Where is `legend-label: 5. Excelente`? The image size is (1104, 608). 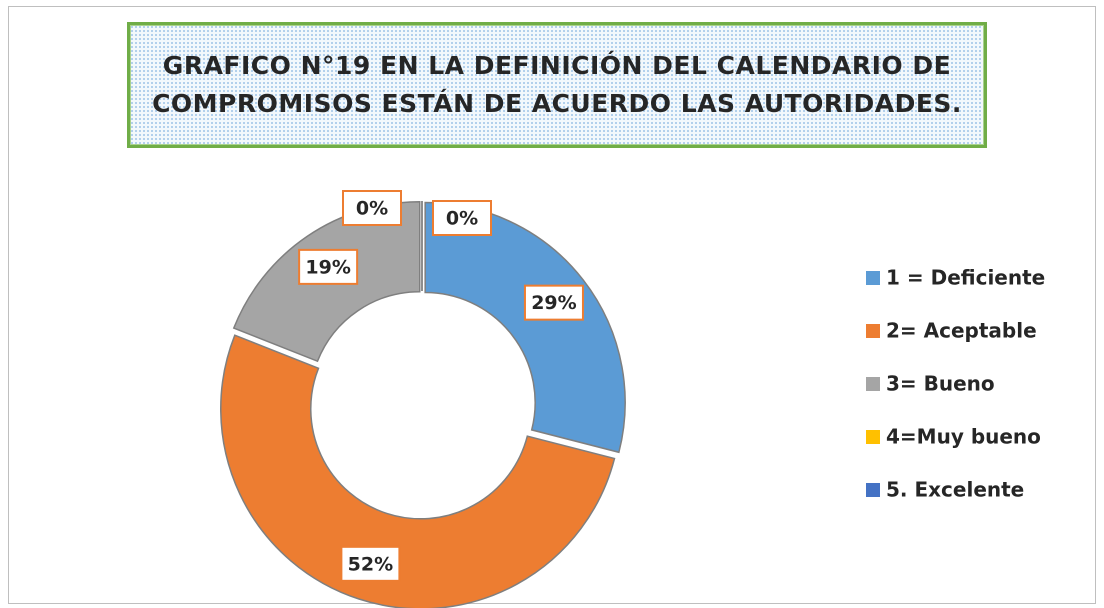 legend-label: 5. Excelente is located at coordinates (955, 490).